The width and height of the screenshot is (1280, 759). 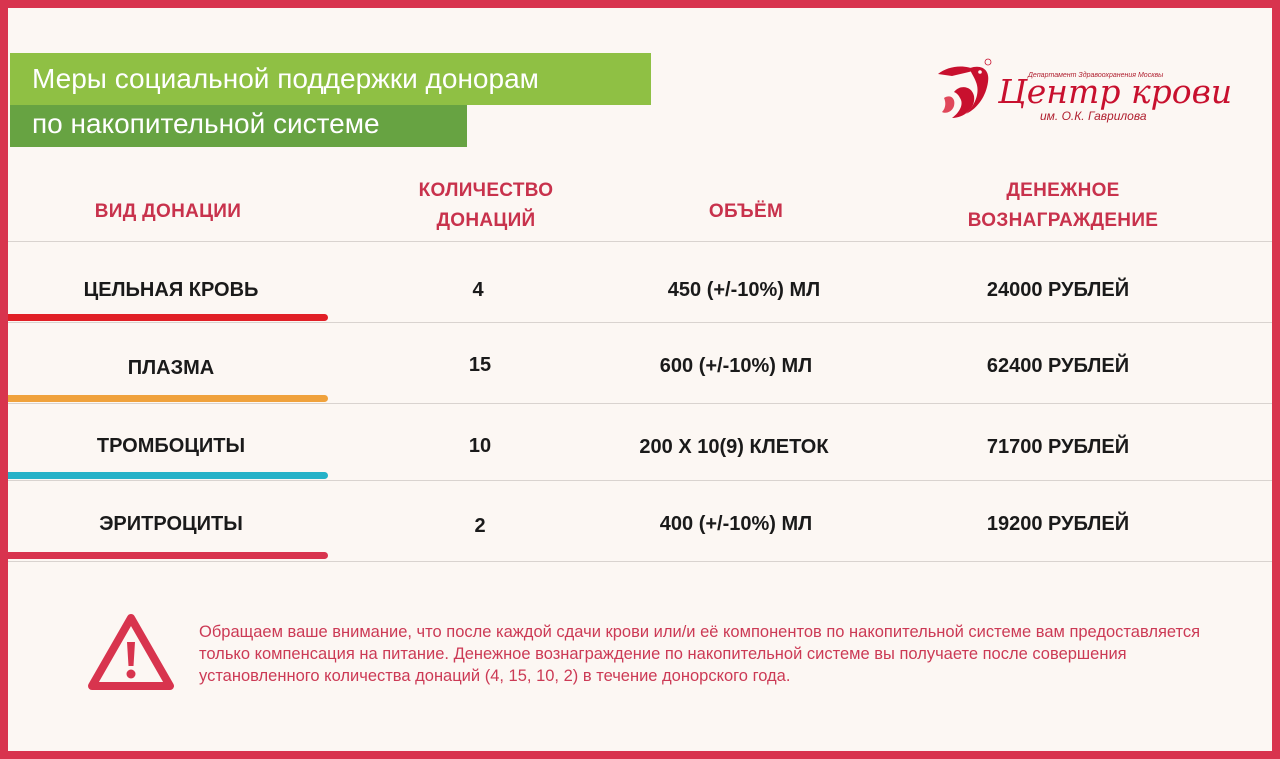 What do you see at coordinates (1058, 290) in the screenshot?
I see `donation-reward: 24000 РУБЛЕЙ` at bounding box center [1058, 290].